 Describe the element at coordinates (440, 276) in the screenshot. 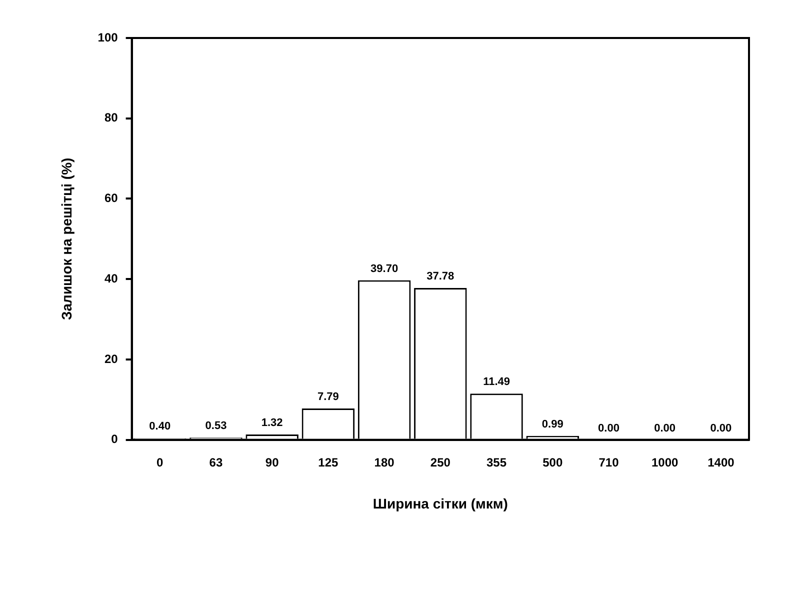

I see `data-label: 37.78` at that location.